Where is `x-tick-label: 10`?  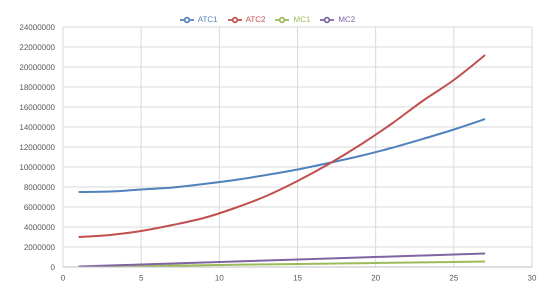 x-tick-label: 10 is located at coordinates (219, 278).